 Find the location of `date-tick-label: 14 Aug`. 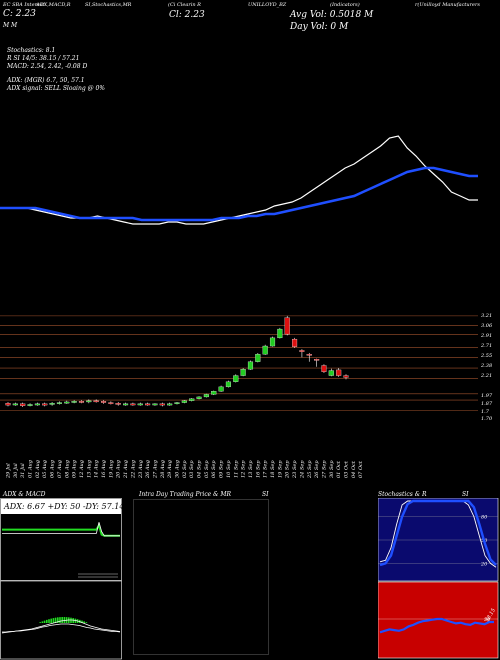

date-tick-label: 14 Aug is located at coordinates (97, 469).